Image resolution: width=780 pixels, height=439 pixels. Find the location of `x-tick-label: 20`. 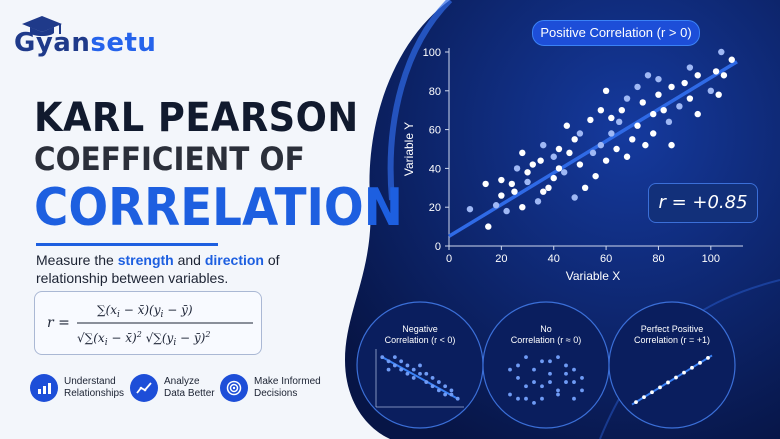

x-tick-label: 20 is located at coordinates (501, 259).